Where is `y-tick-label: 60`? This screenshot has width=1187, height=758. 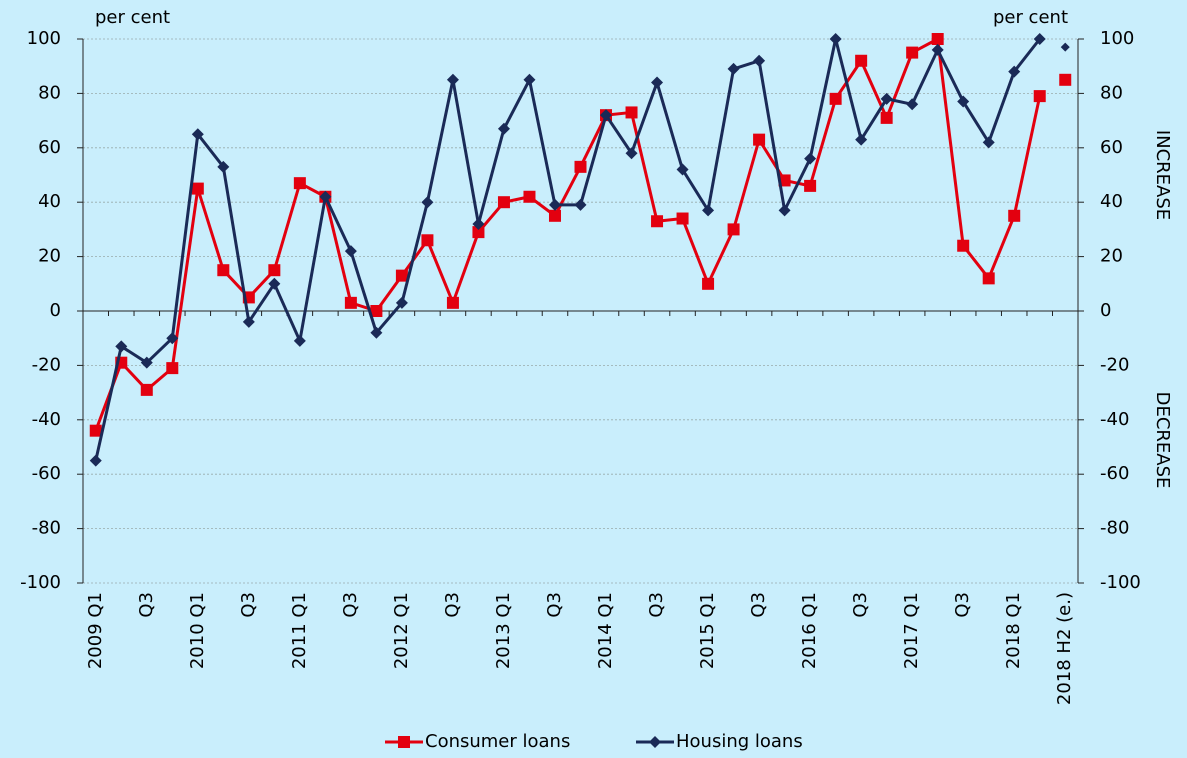
y-tick-label: 60 is located at coordinates (49, 147).